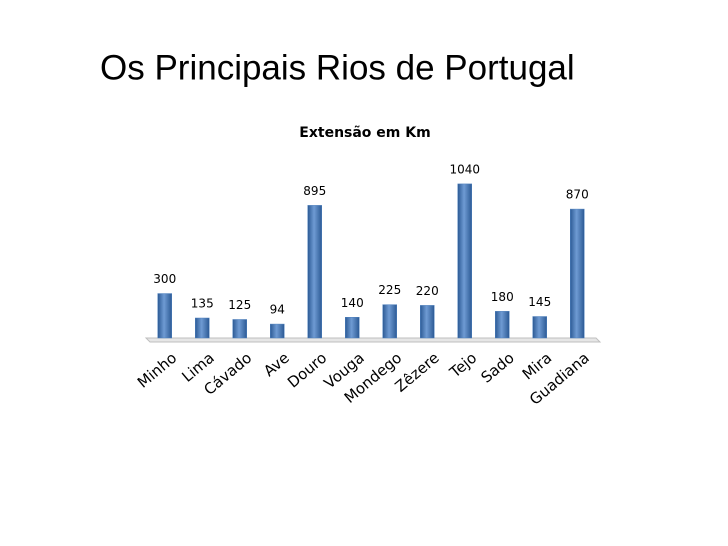 This screenshot has width=728, height=546. Describe the element at coordinates (427, 291) in the screenshot. I see `data-label: 220` at that location.